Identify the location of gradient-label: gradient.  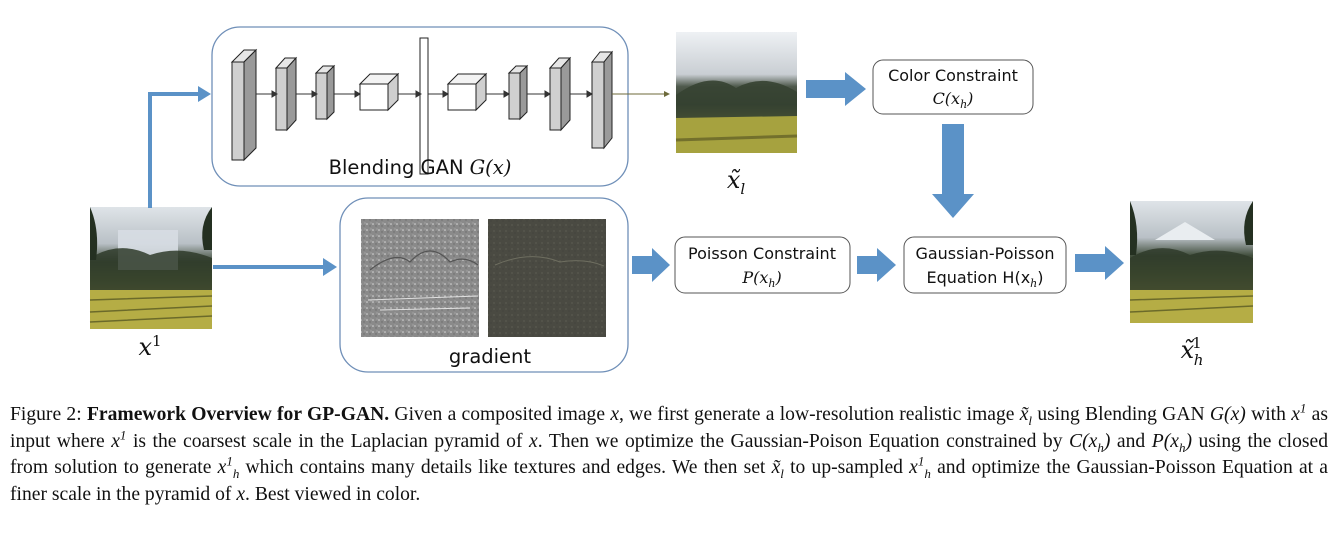
(490, 356).